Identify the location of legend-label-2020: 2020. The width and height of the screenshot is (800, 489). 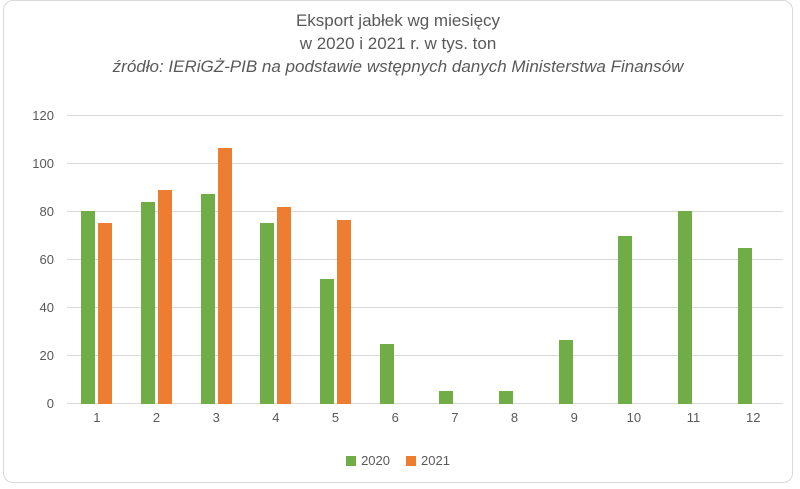
(375, 460).